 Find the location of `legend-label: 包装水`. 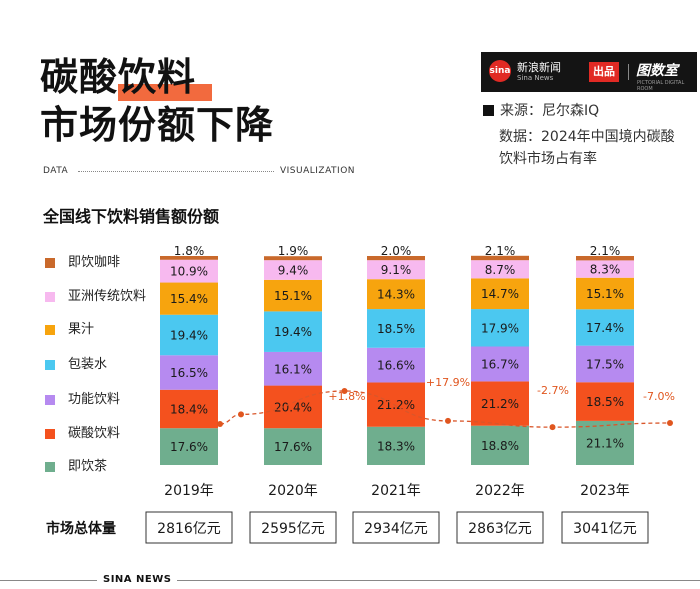

legend-label: 包装水 is located at coordinates (88, 364).